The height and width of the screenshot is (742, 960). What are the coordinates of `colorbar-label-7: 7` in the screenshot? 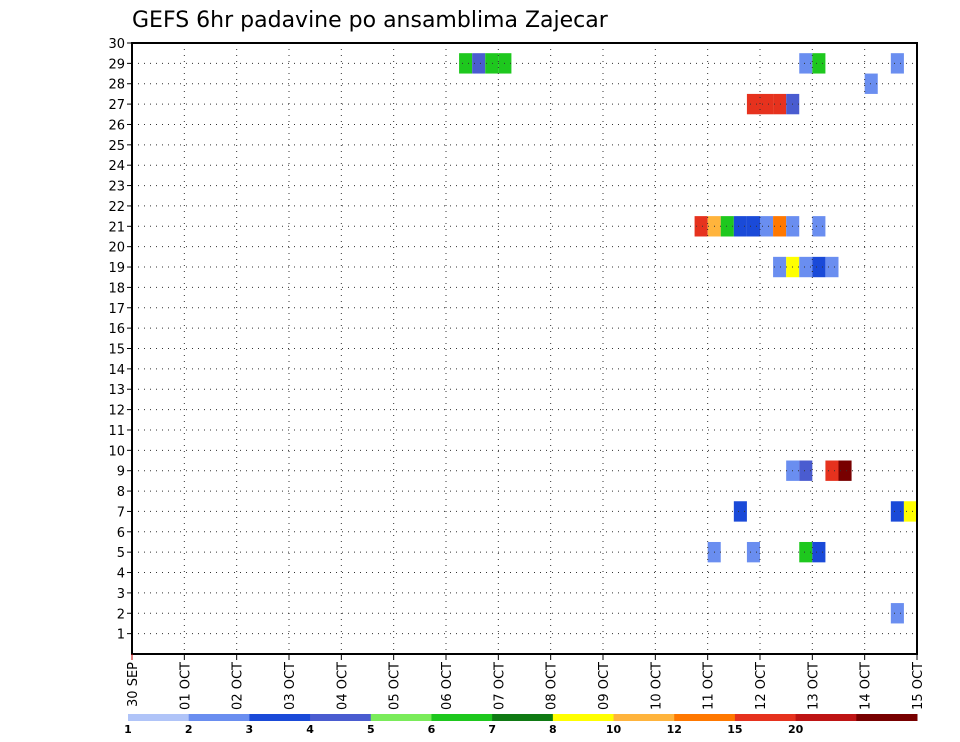 It's located at (492, 729).